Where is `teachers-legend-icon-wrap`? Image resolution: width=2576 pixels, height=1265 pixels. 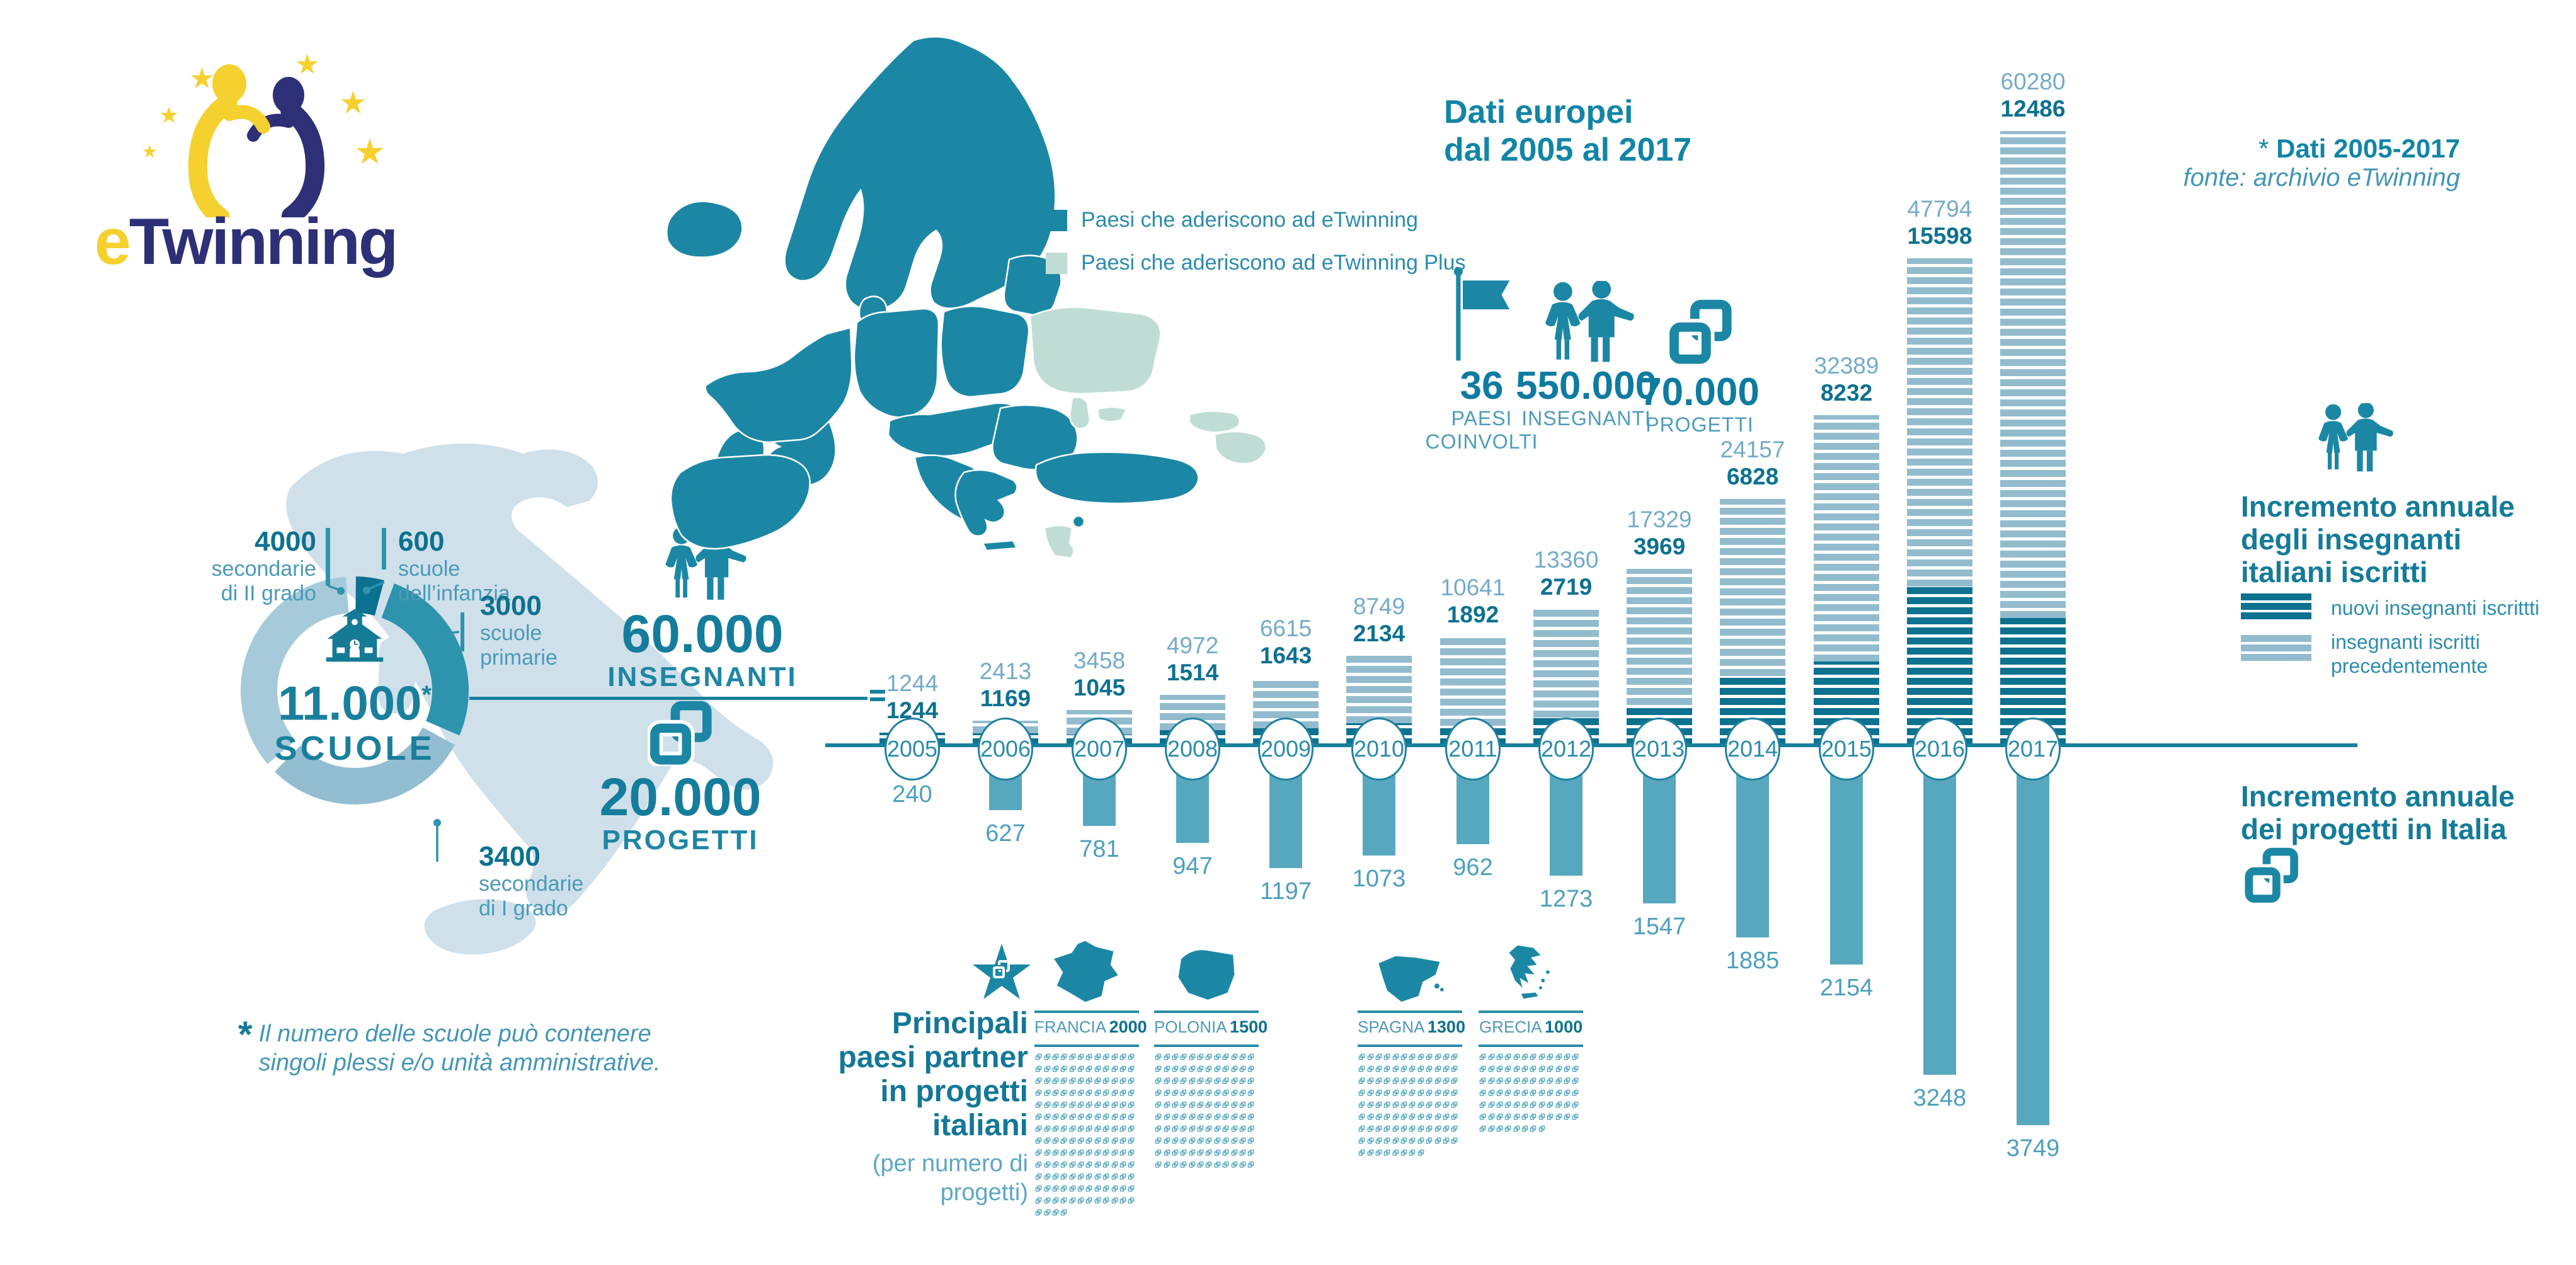
teachers-legend-icon-wrap is located at coordinates (2353, 440).